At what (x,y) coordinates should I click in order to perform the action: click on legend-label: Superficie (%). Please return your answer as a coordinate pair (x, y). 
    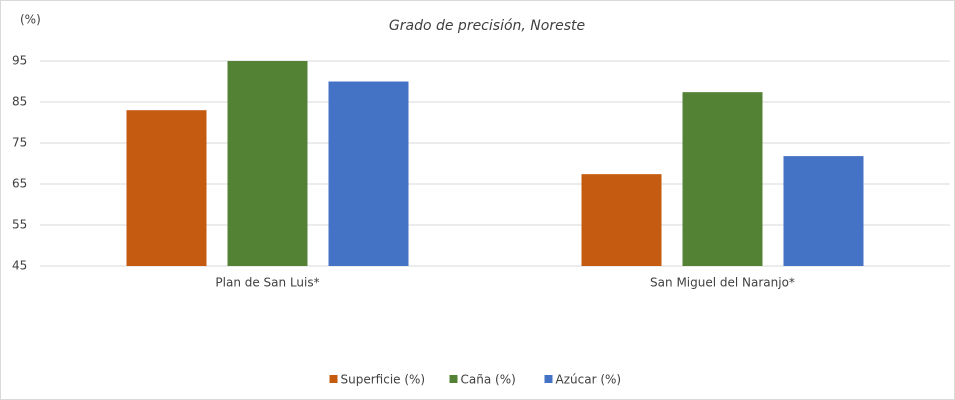
    Looking at the image, I should click on (383, 380).